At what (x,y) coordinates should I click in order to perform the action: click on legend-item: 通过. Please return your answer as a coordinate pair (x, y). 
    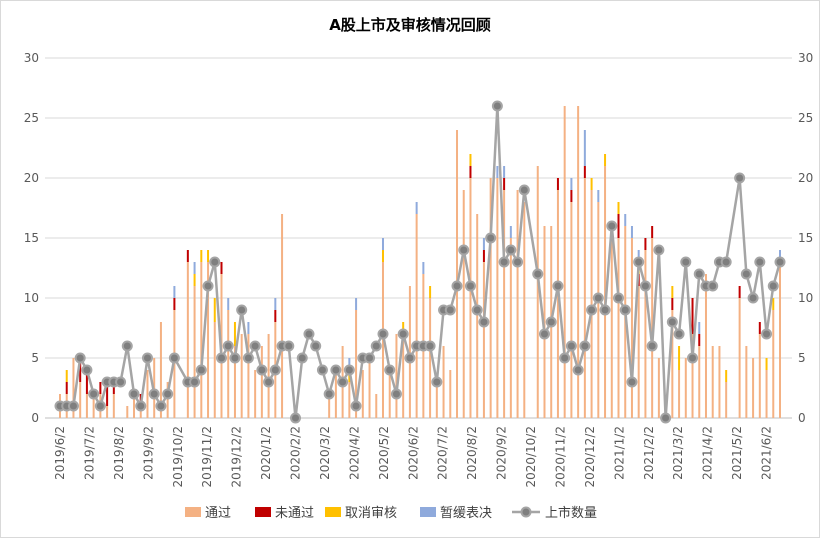
    Looking at the image, I should click on (208, 513).